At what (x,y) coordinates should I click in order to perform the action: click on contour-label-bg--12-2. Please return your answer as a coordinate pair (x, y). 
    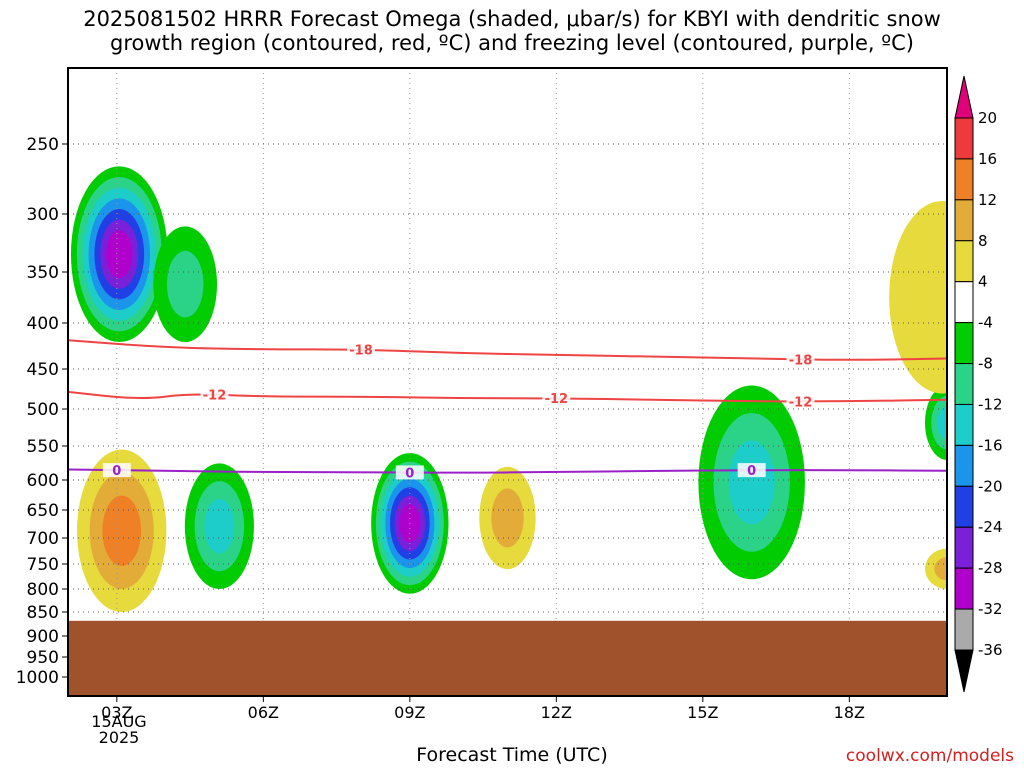
    Looking at the image, I should click on (556, 398).